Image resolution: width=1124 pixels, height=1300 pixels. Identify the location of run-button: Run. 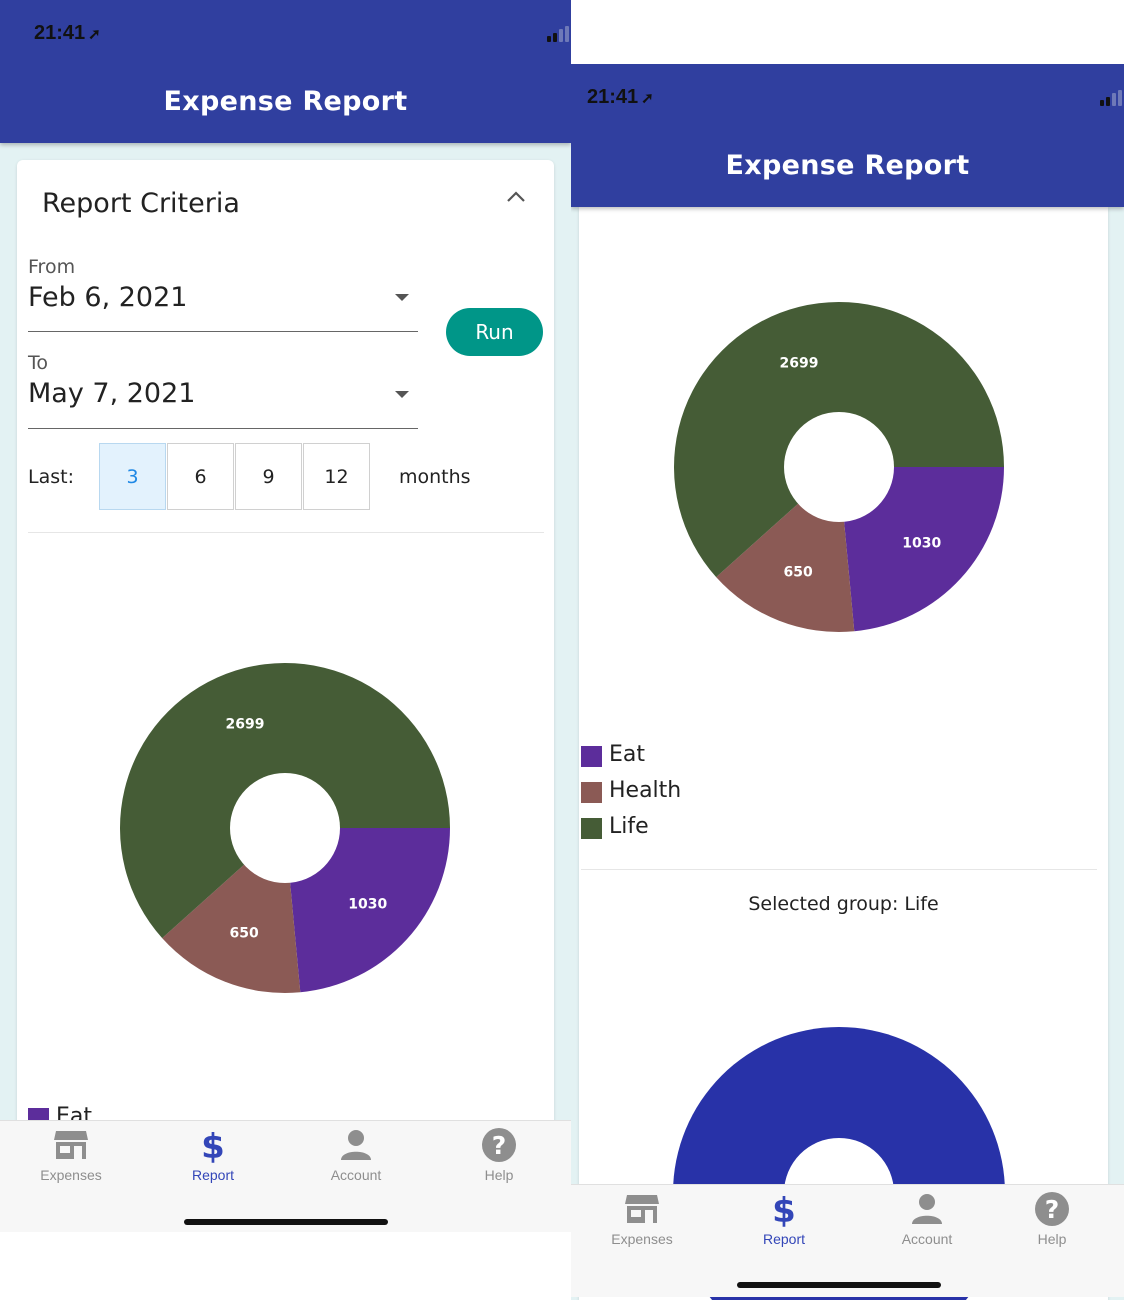
(494, 332).